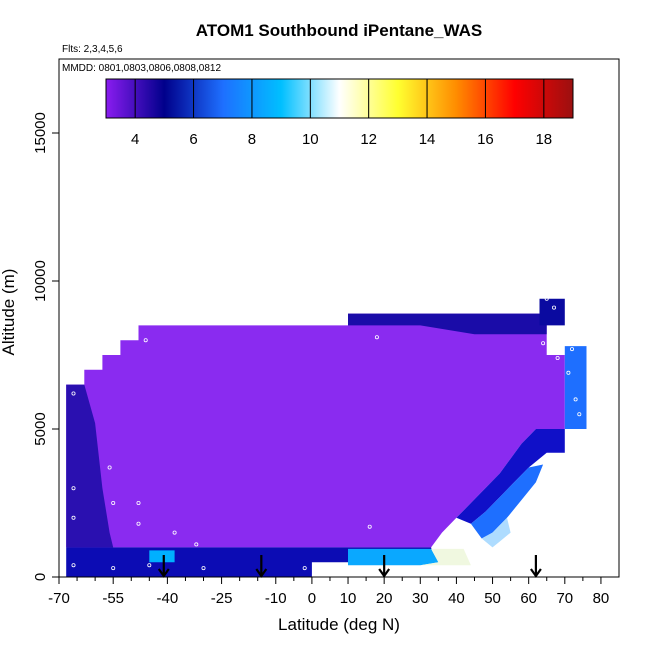  I want to click on heat-region-cream-tip, so click(445, 557).